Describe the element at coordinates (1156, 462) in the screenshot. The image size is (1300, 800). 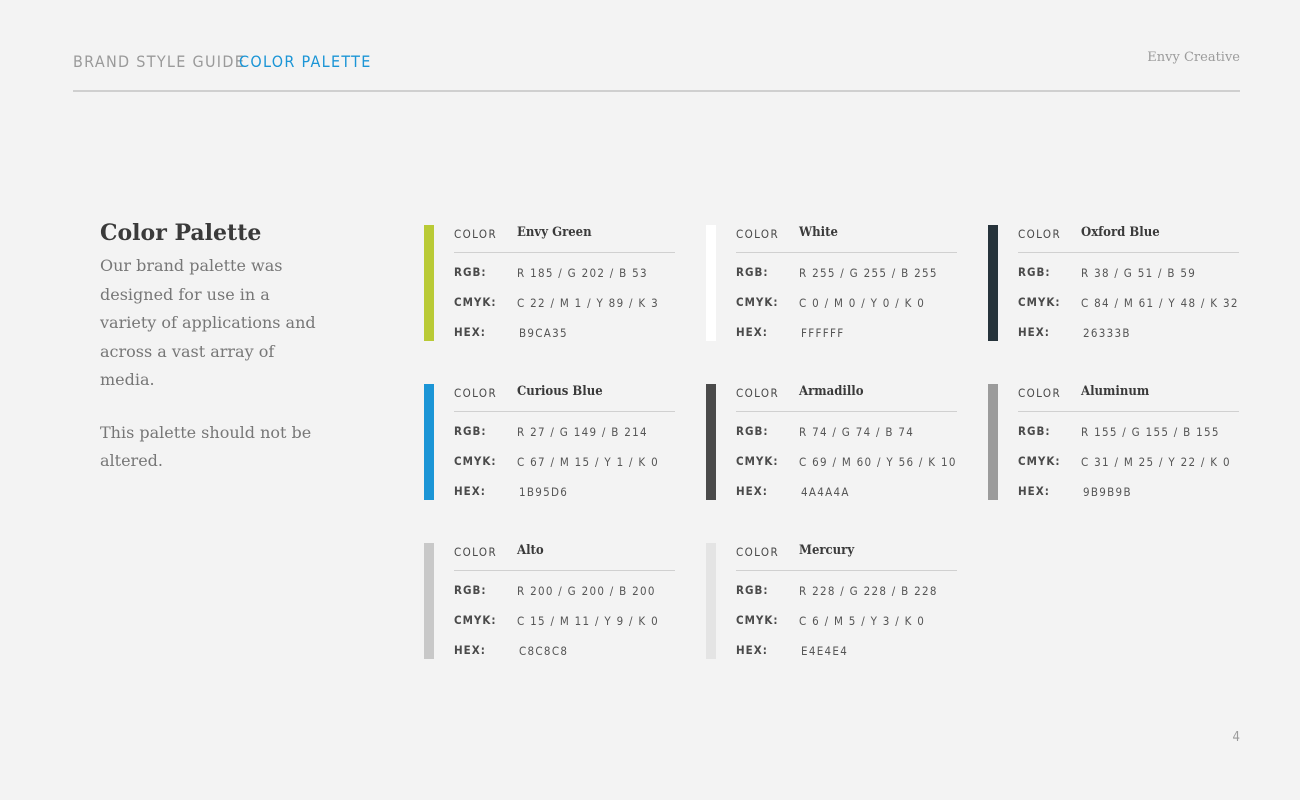
I see `cmyk-value: C 31 / M 25 / Y 22 / K 0` at that location.